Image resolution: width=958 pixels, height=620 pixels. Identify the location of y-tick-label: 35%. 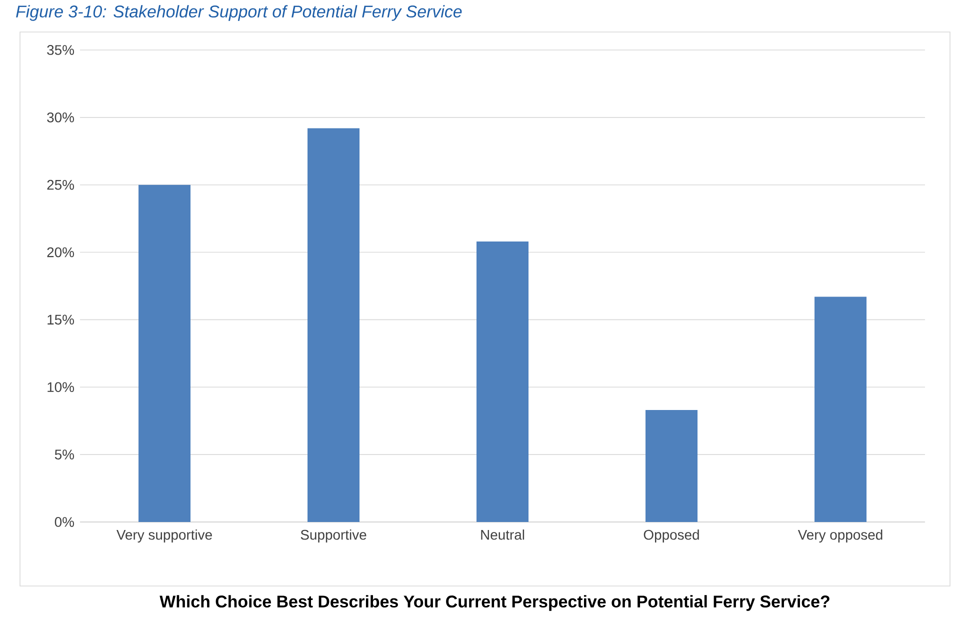
(60, 50).